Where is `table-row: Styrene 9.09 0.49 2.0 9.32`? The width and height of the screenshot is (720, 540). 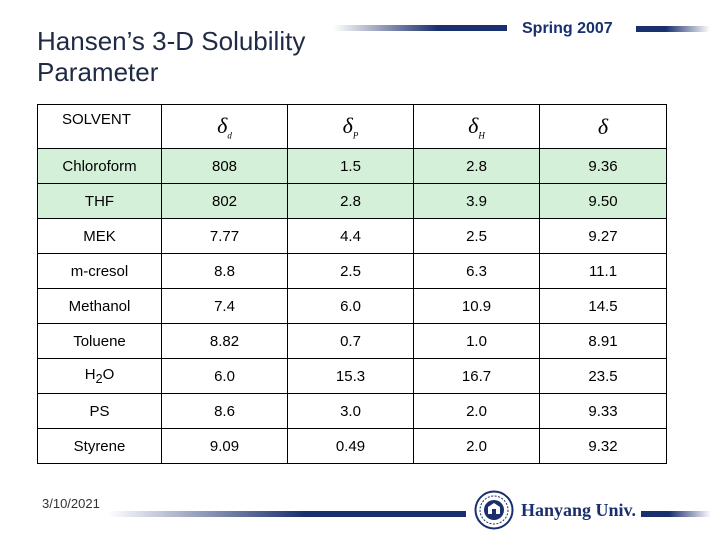
table-row: Styrene 9.09 0.49 2.0 9.32 is located at coordinates (352, 446).